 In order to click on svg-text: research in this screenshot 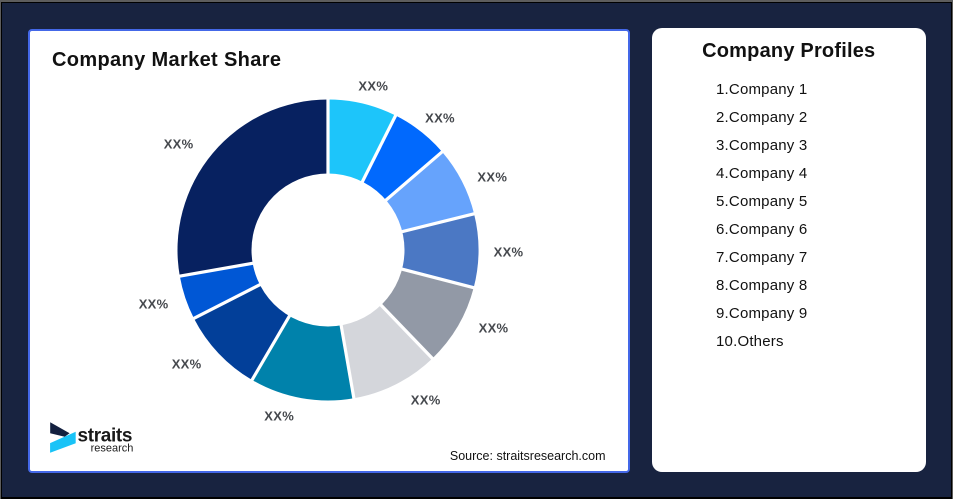, I will do `click(112, 448)`.